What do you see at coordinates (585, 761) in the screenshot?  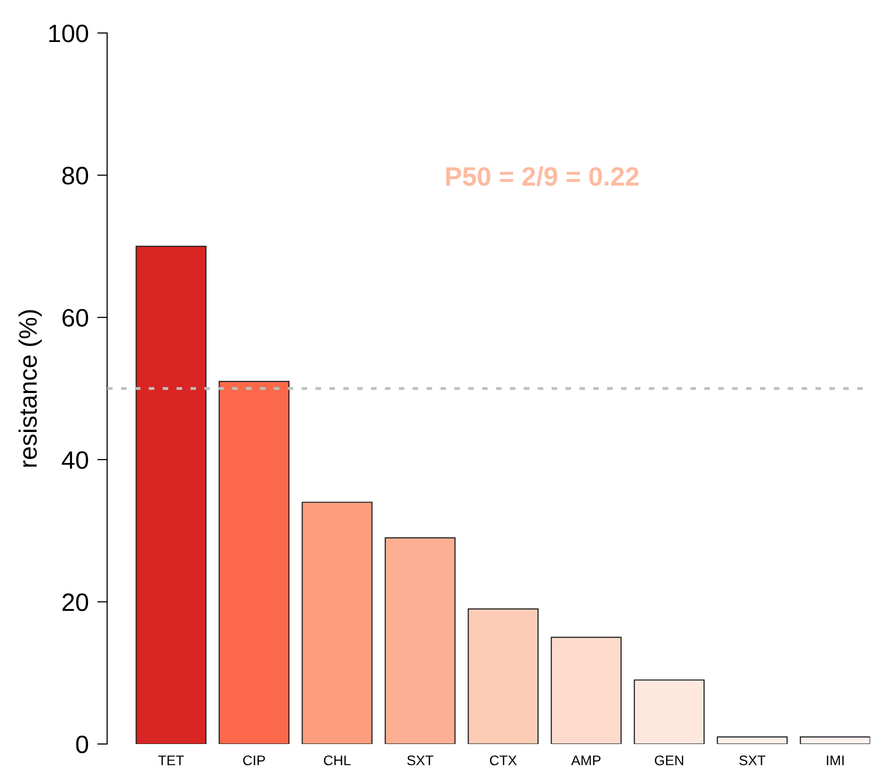 I see `x-tick-label: AMP` at bounding box center [585, 761].